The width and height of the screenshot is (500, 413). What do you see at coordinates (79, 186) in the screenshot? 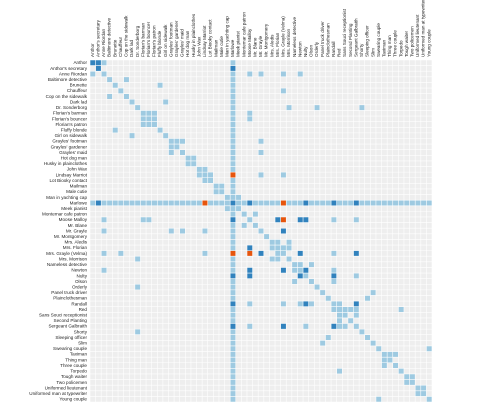
I see `row-label: Mailman` at bounding box center [79, 186].